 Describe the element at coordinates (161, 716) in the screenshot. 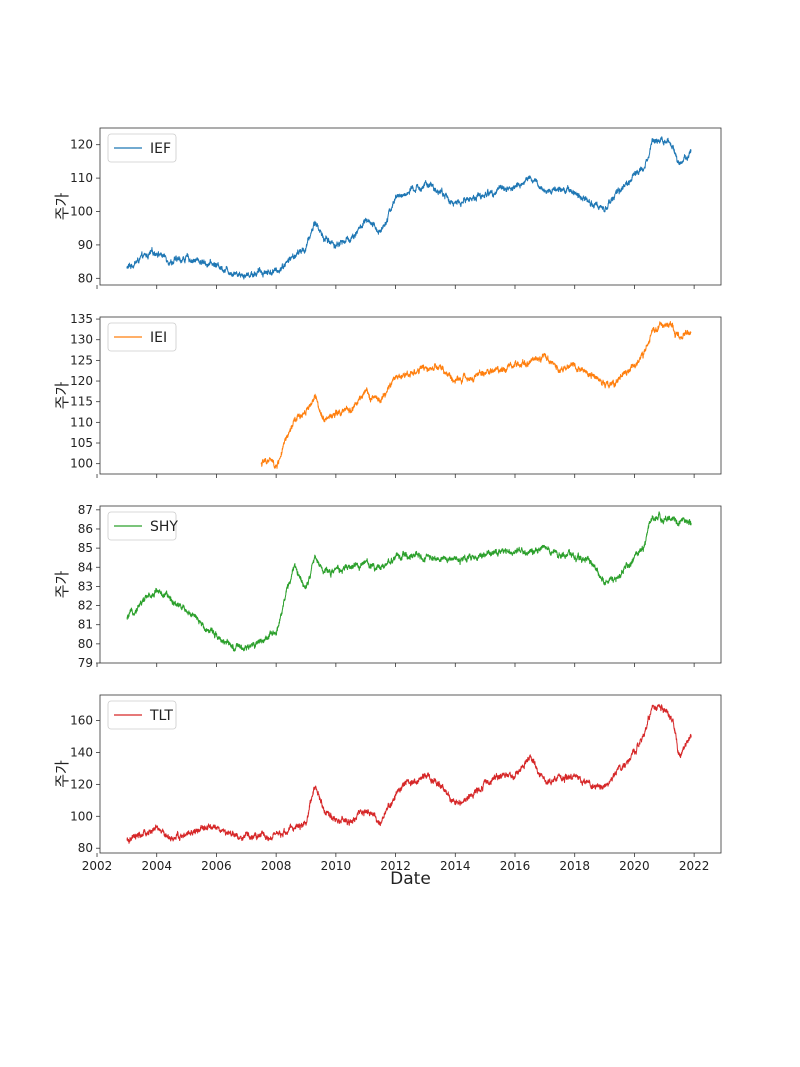

I see `legend-label: TLT` at that location.